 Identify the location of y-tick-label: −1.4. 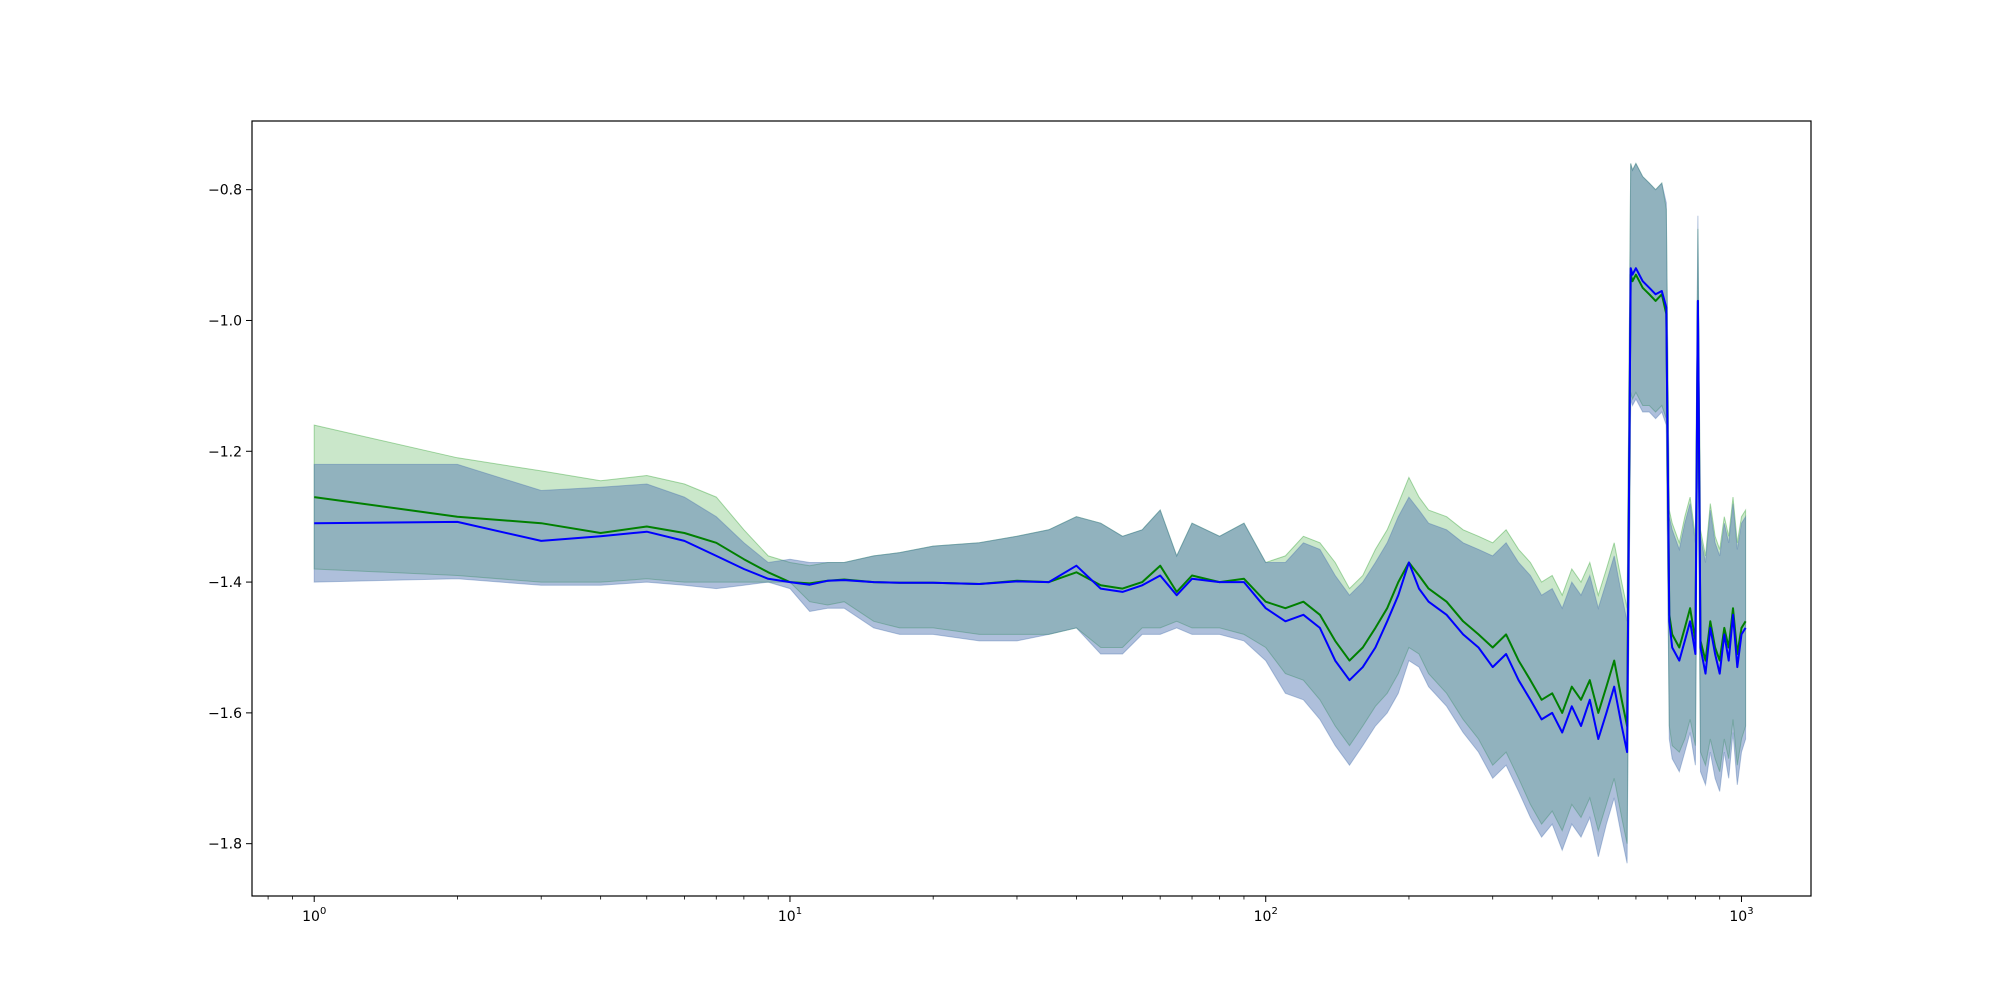
(225, 583).